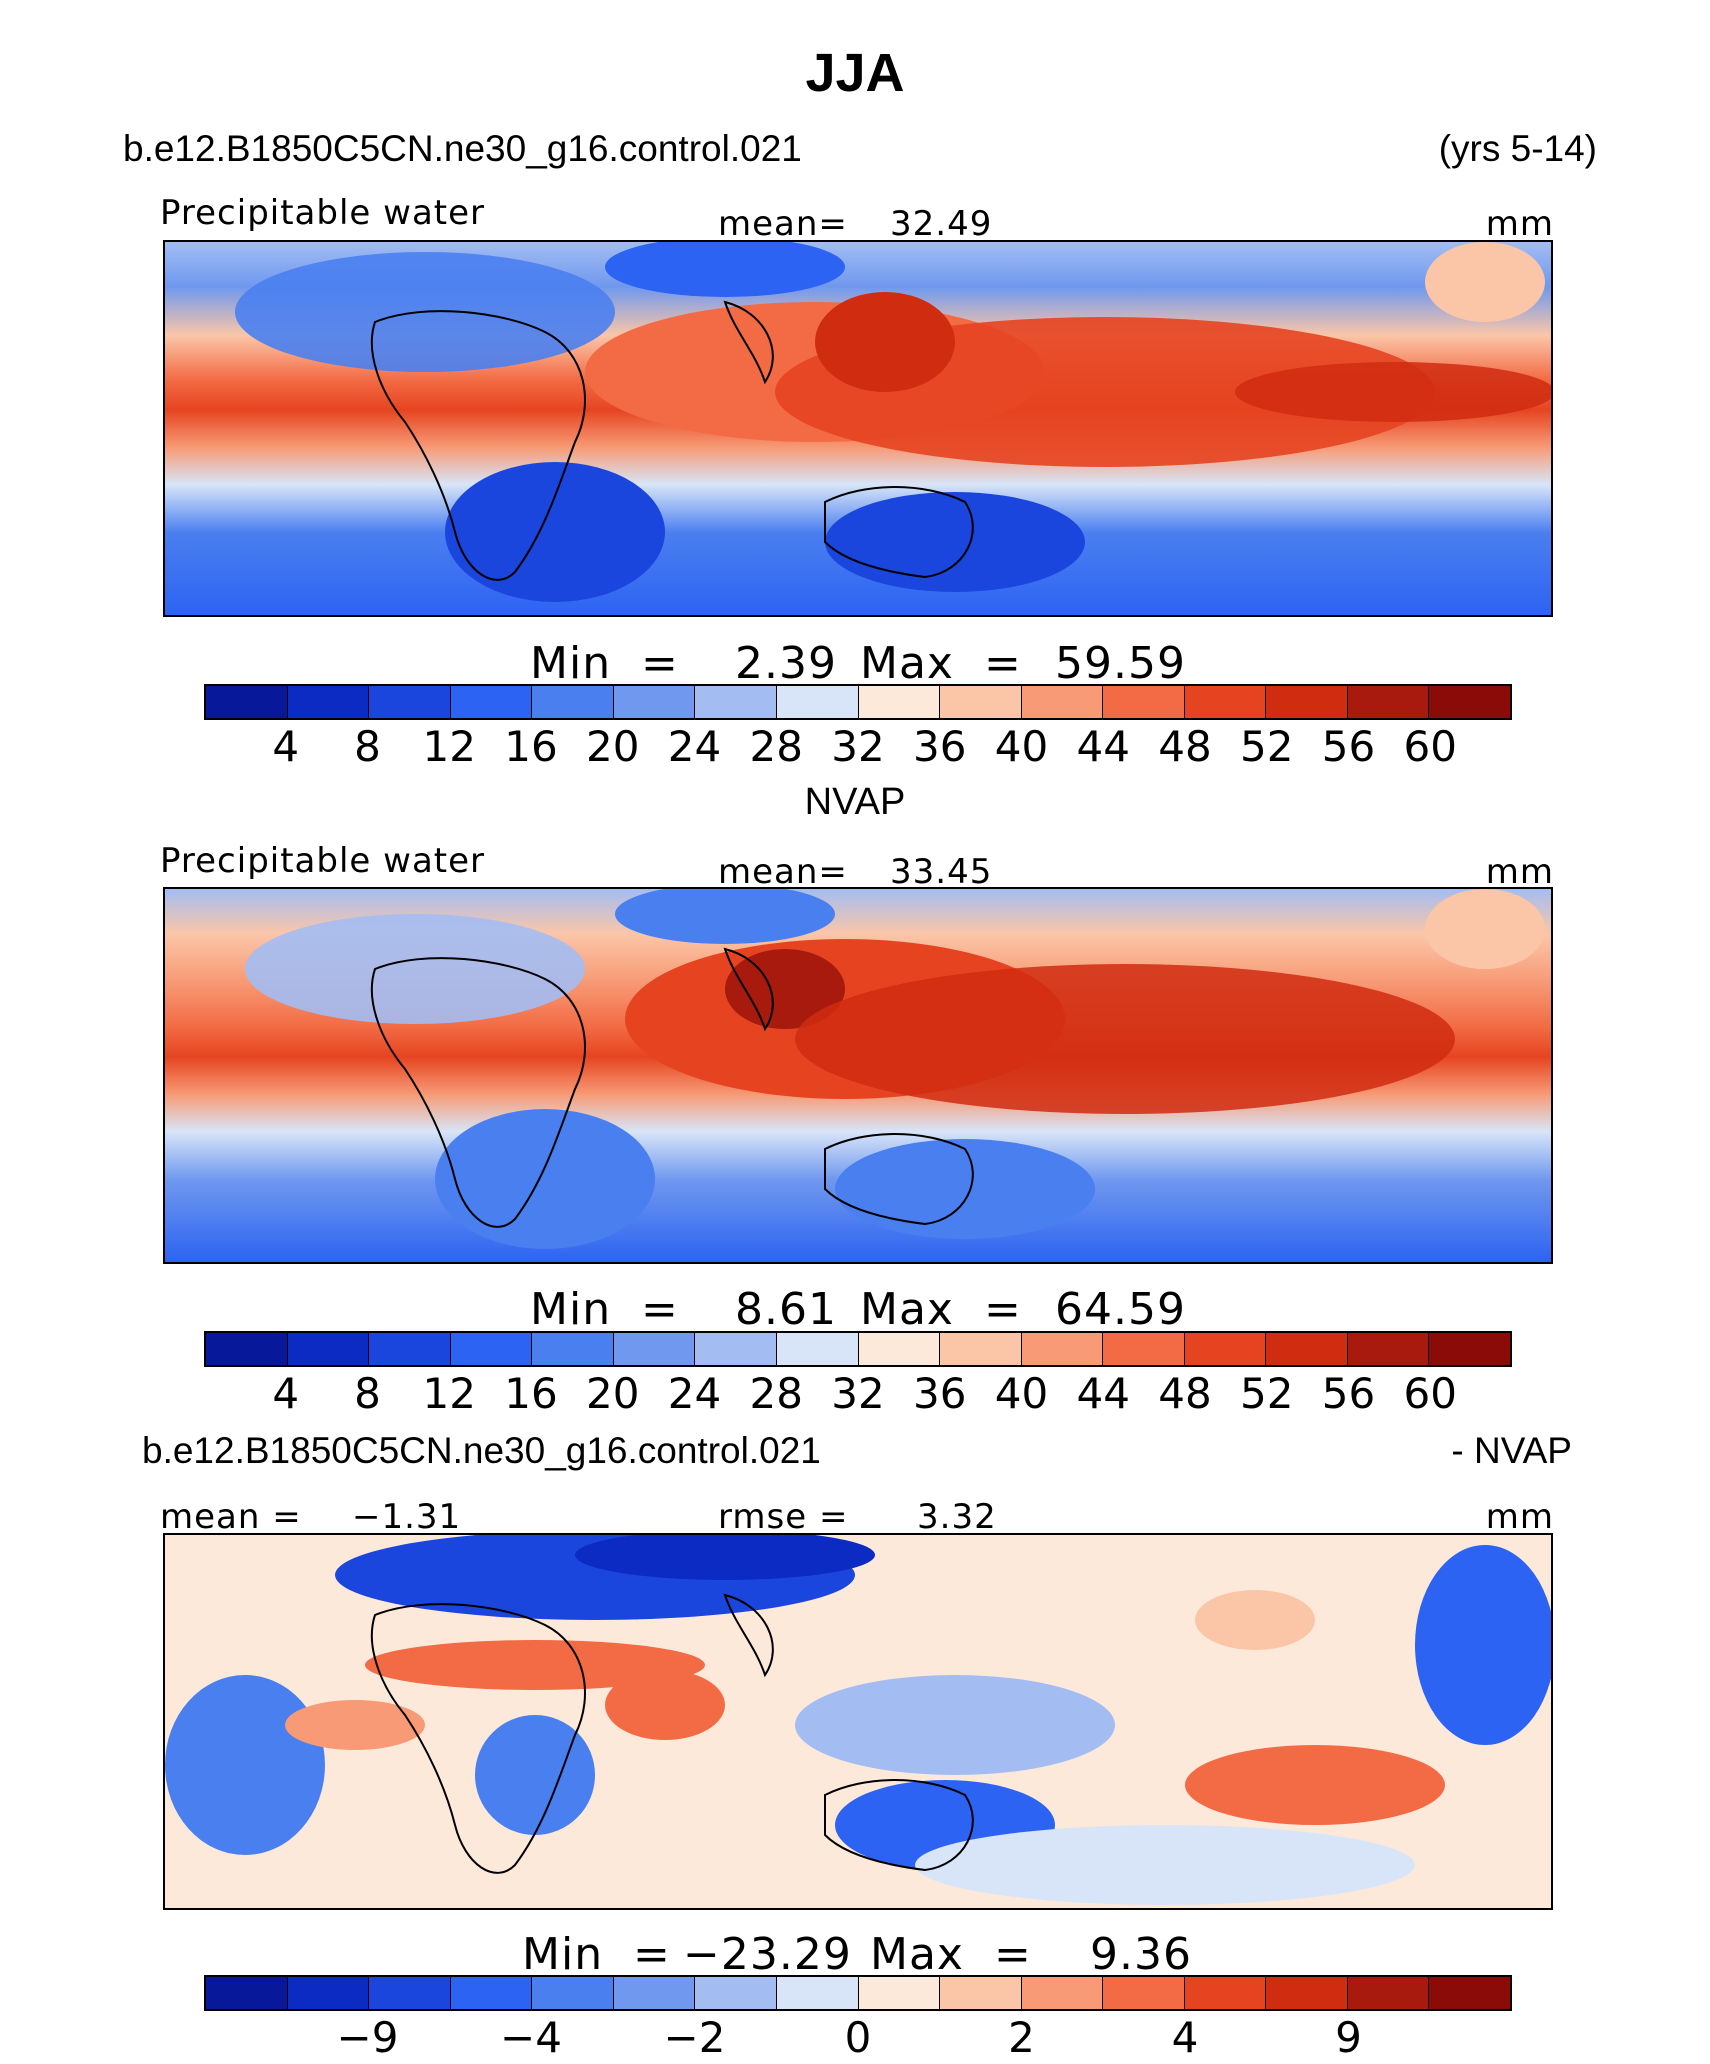 The height and width of the screenshot is (2064, 1710). What do you see at coordinates (786, 663) in the screenshot?
I see `panel1-min-value: 2.39` at bounding box center [786, 663].